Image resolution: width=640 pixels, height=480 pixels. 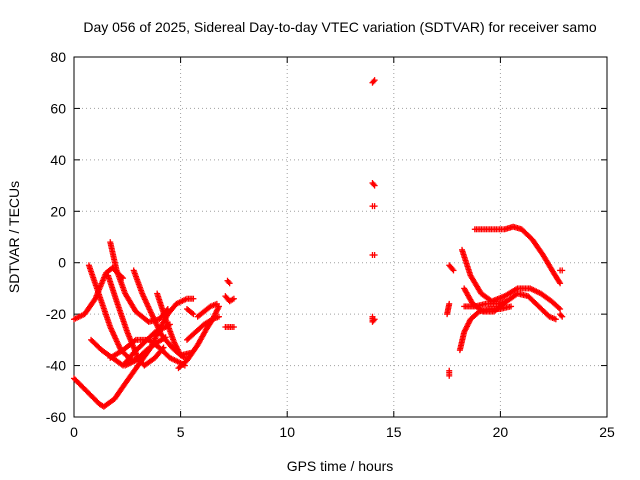 I want to click on x-tick-label: 20, so click(x=501, y=432).